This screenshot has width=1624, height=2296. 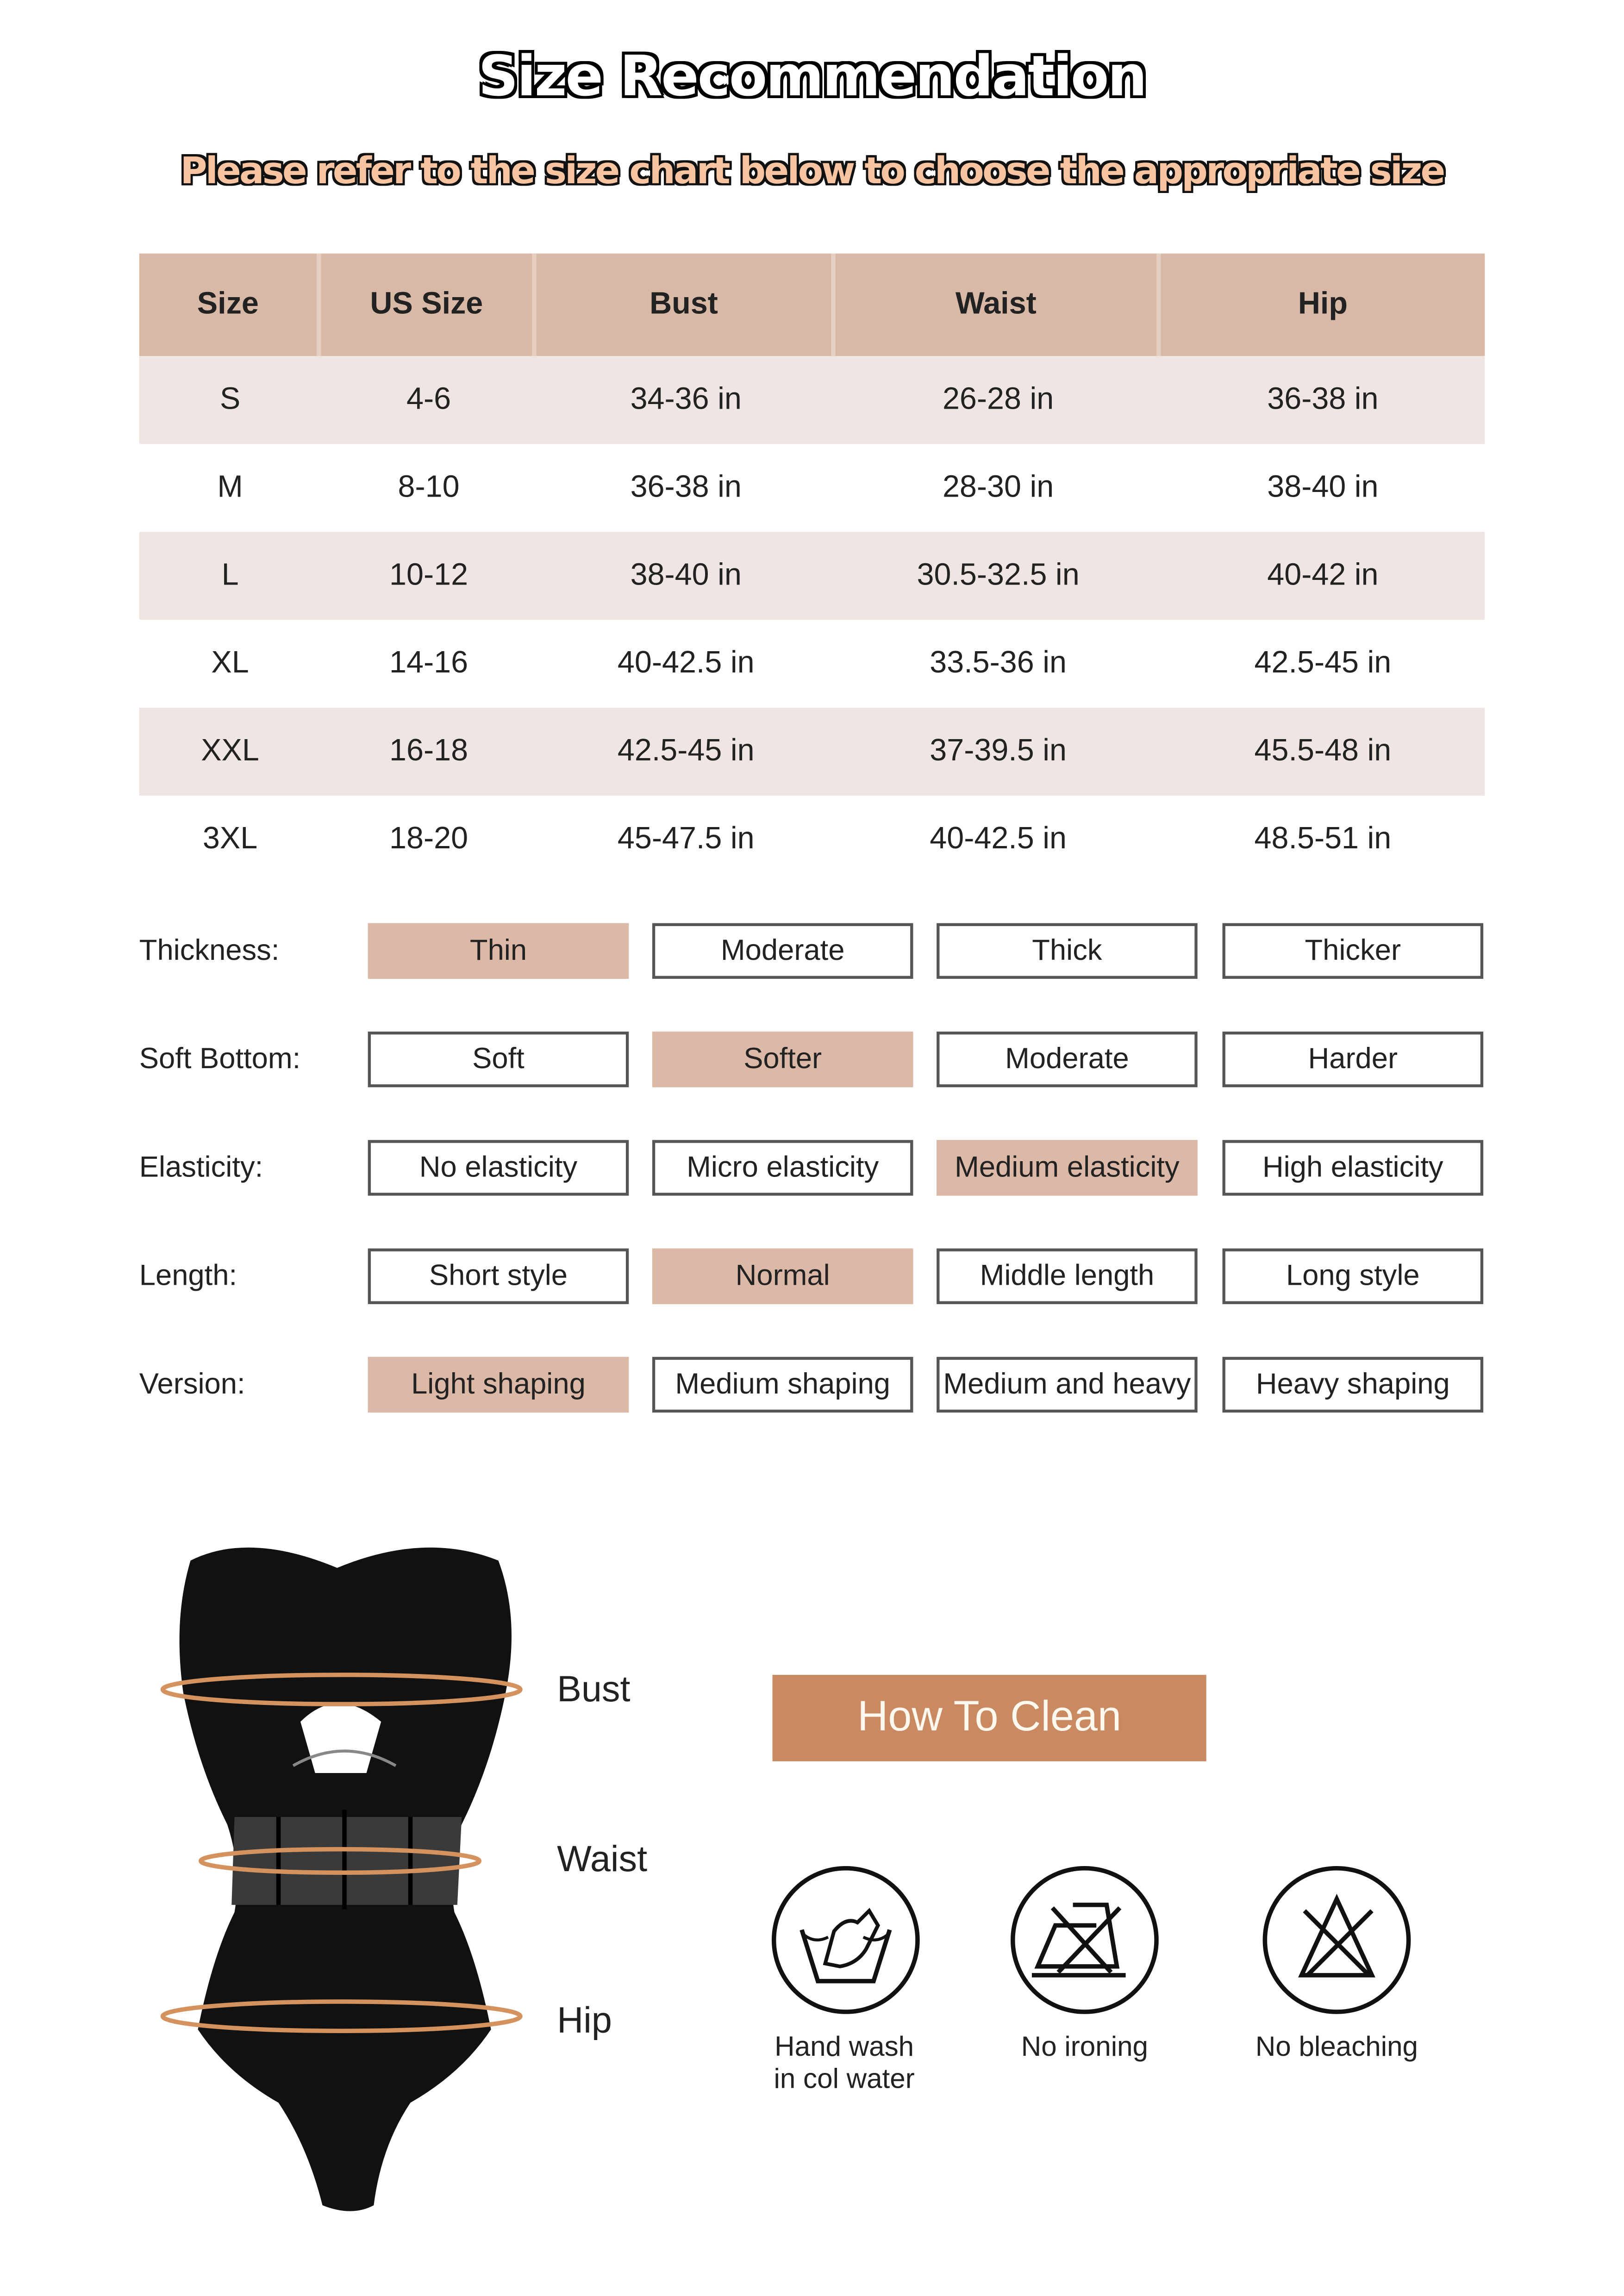 I want to click on table-row: 3XL 18-20 45-47.5 in 40-42.5 in 48.5-51 in, so click(x=812, y=840).